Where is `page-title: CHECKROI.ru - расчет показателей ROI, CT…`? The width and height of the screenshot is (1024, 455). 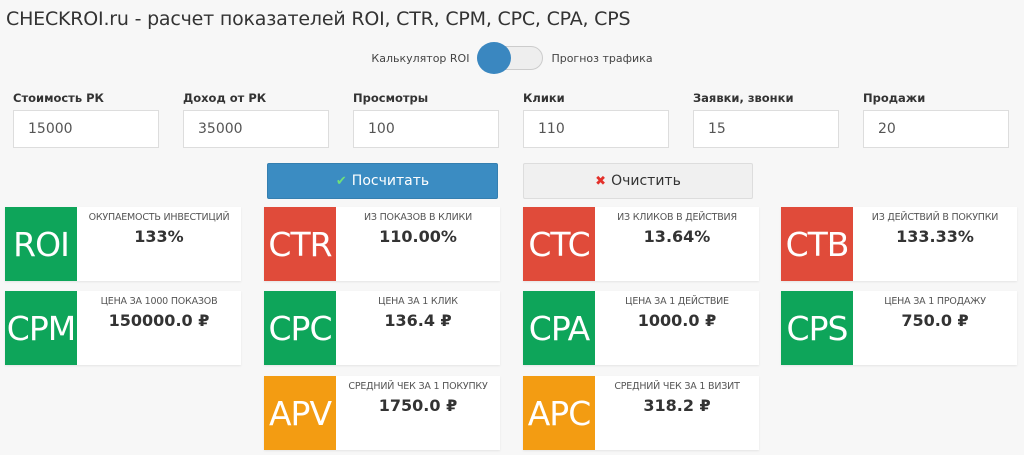
page-title: CHECKROI.ru - расчет показателей ROI, CT… is located at coordinates (318, 19).